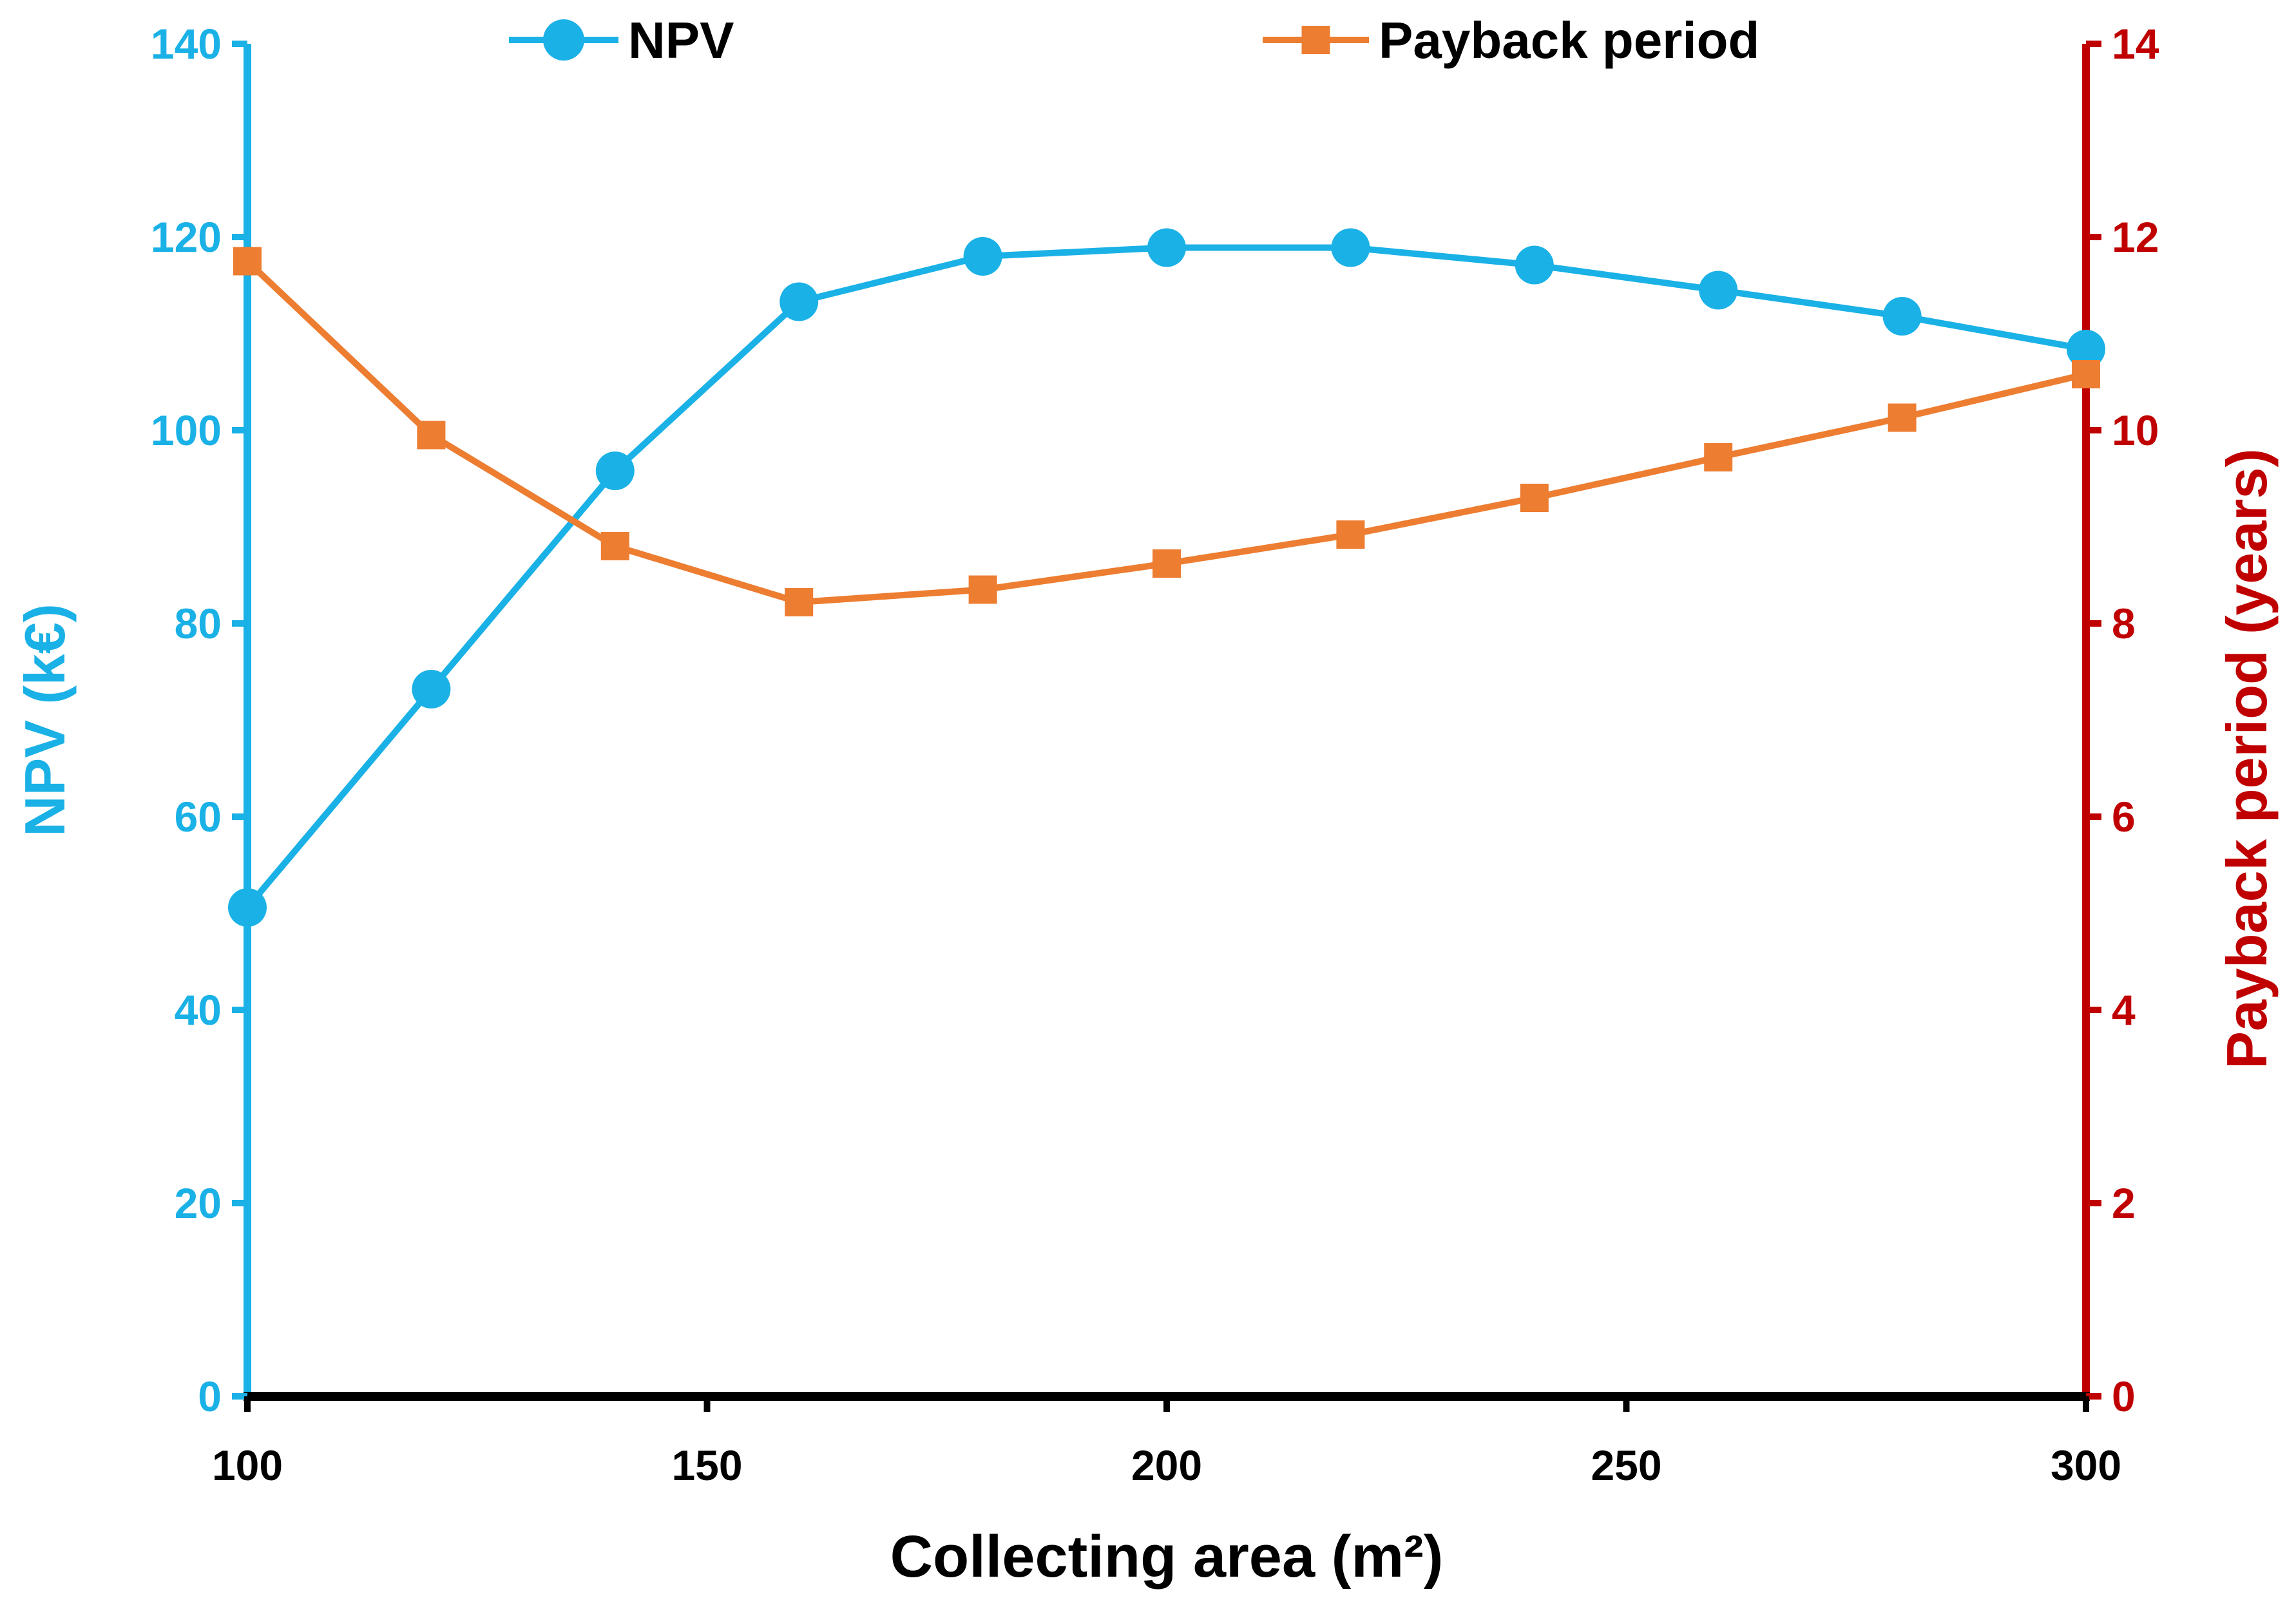 The image size is (2296, 1605). What do you see at coordinates (1167, 1557) in the screenshot?
I see `x-axis-title: Collecting area (m²)` at bounding box center [1167, 1557].